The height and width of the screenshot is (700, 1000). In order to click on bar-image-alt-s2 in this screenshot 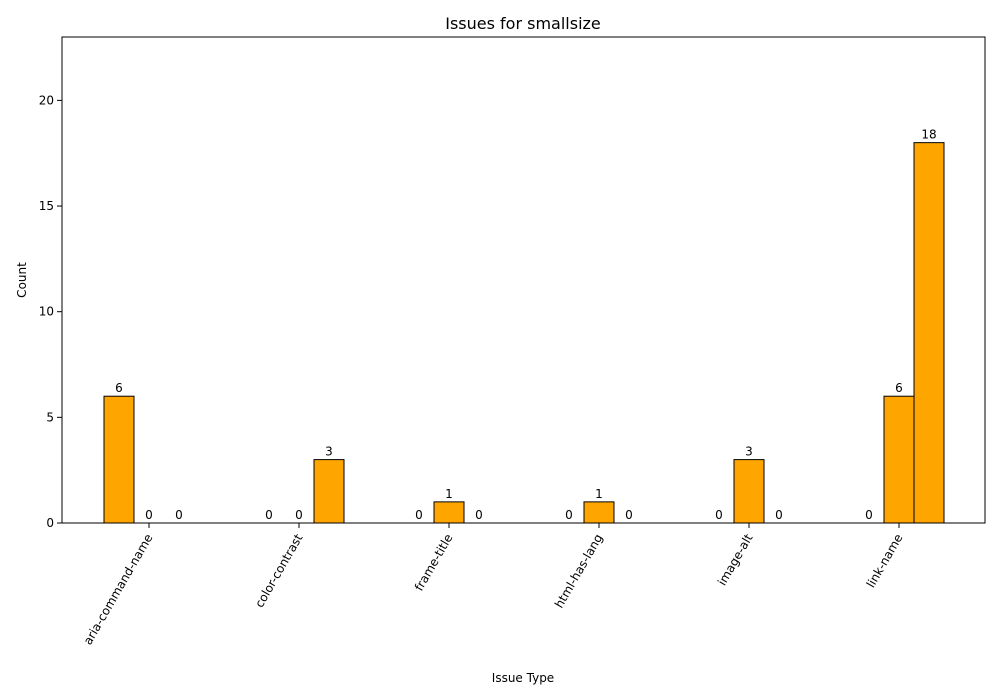, I will do `click(749, 491)`.